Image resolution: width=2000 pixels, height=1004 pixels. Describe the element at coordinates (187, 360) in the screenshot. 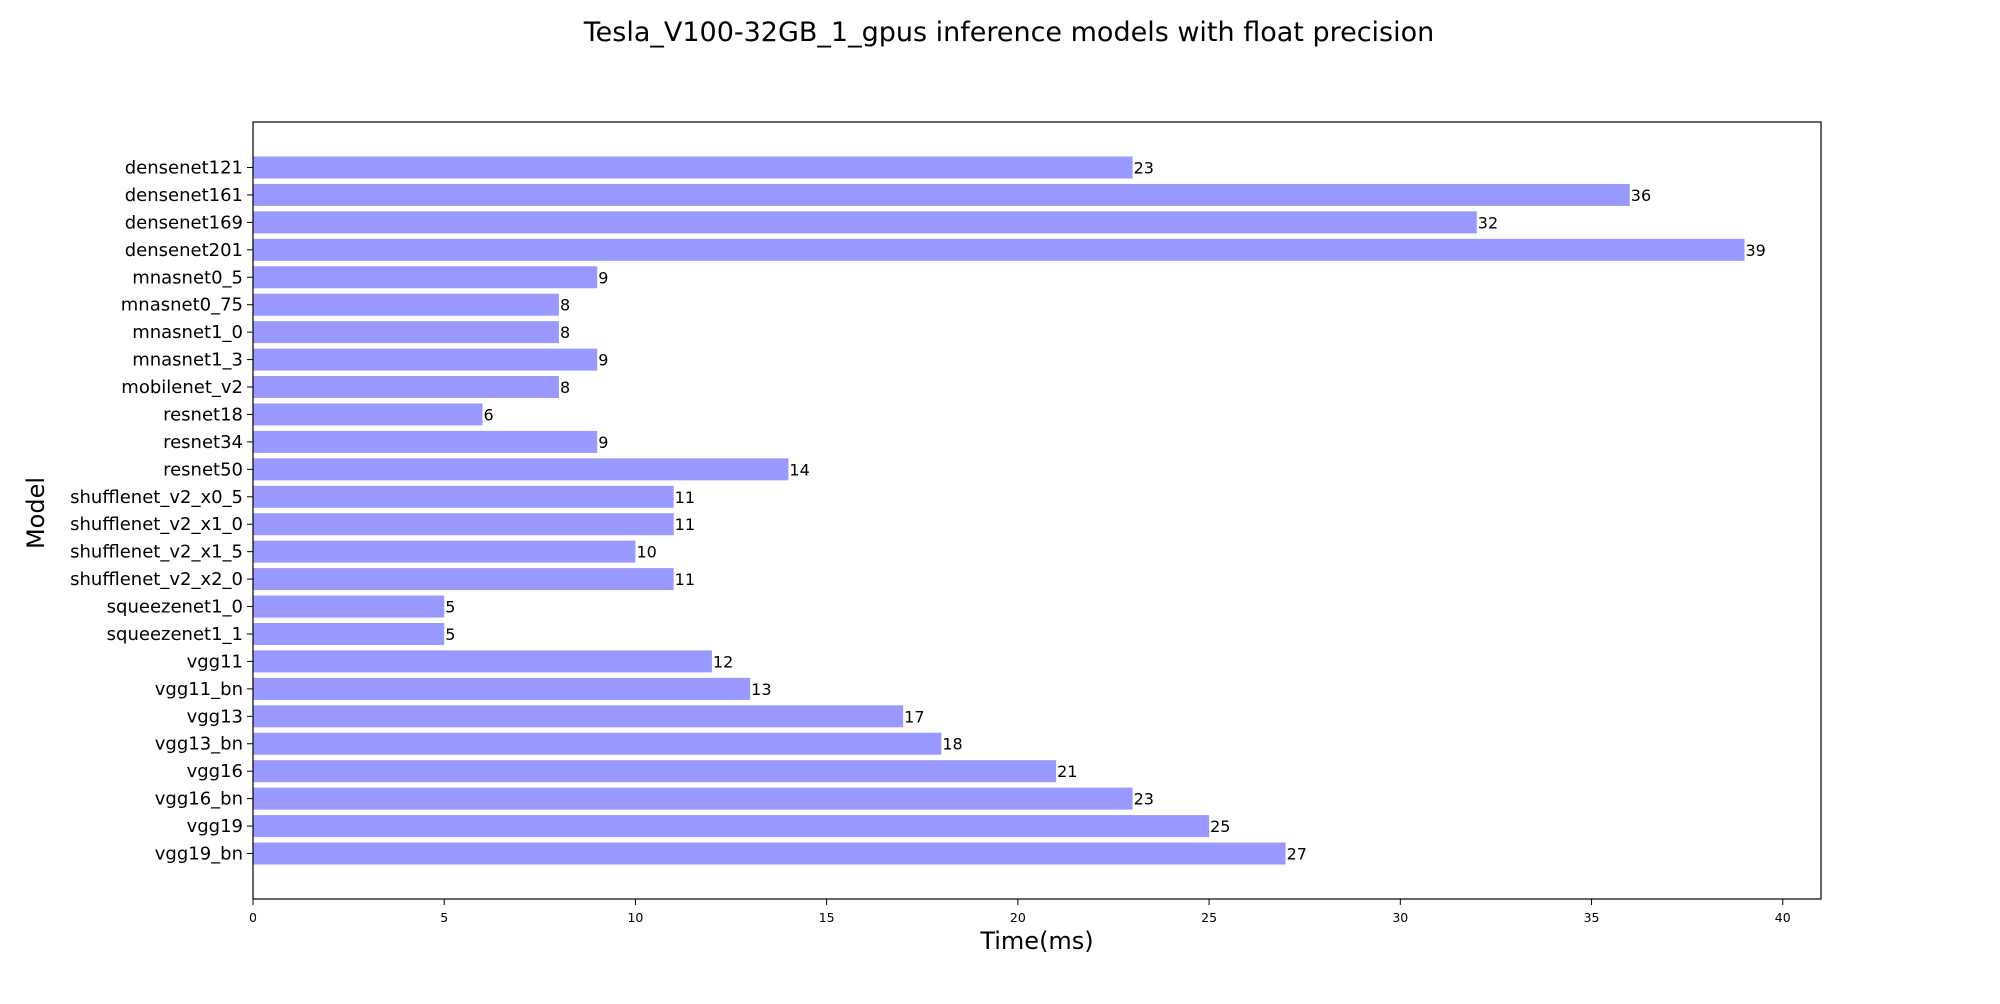

I see `category-label-mnasnet1_3: mnasnet1_3` at that location.